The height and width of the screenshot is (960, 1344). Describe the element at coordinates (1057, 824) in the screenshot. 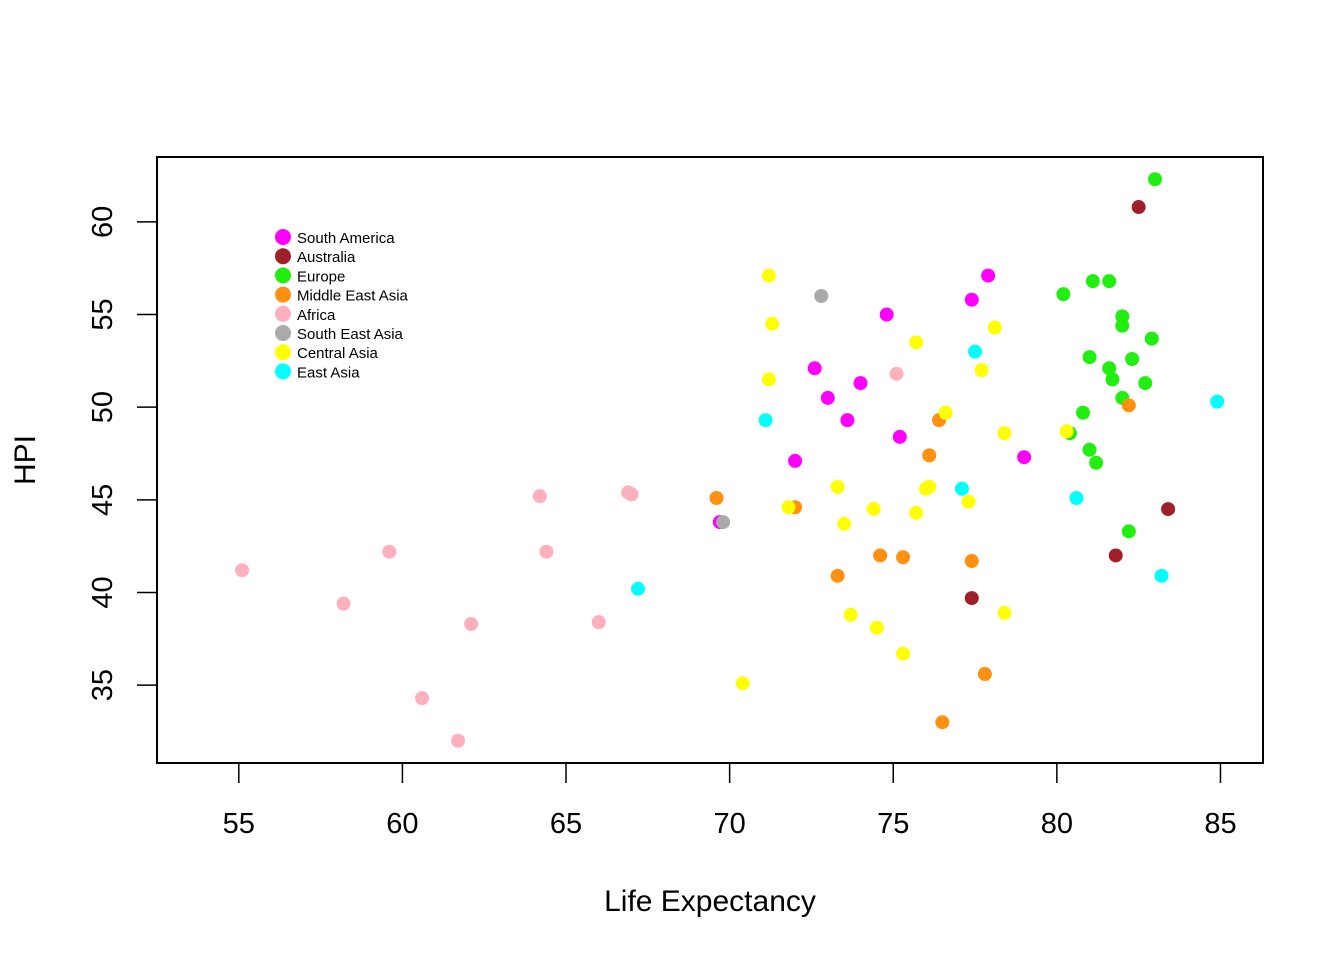

I see `x-tick-label: 80` at that location.